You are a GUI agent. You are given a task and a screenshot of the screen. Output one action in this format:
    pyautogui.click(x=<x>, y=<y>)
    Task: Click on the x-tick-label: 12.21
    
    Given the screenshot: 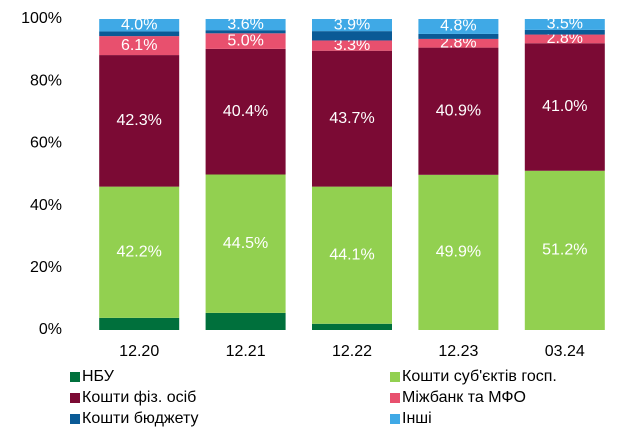 What is the action you would take?
    pyautogui.click(x=246, y=351)
    